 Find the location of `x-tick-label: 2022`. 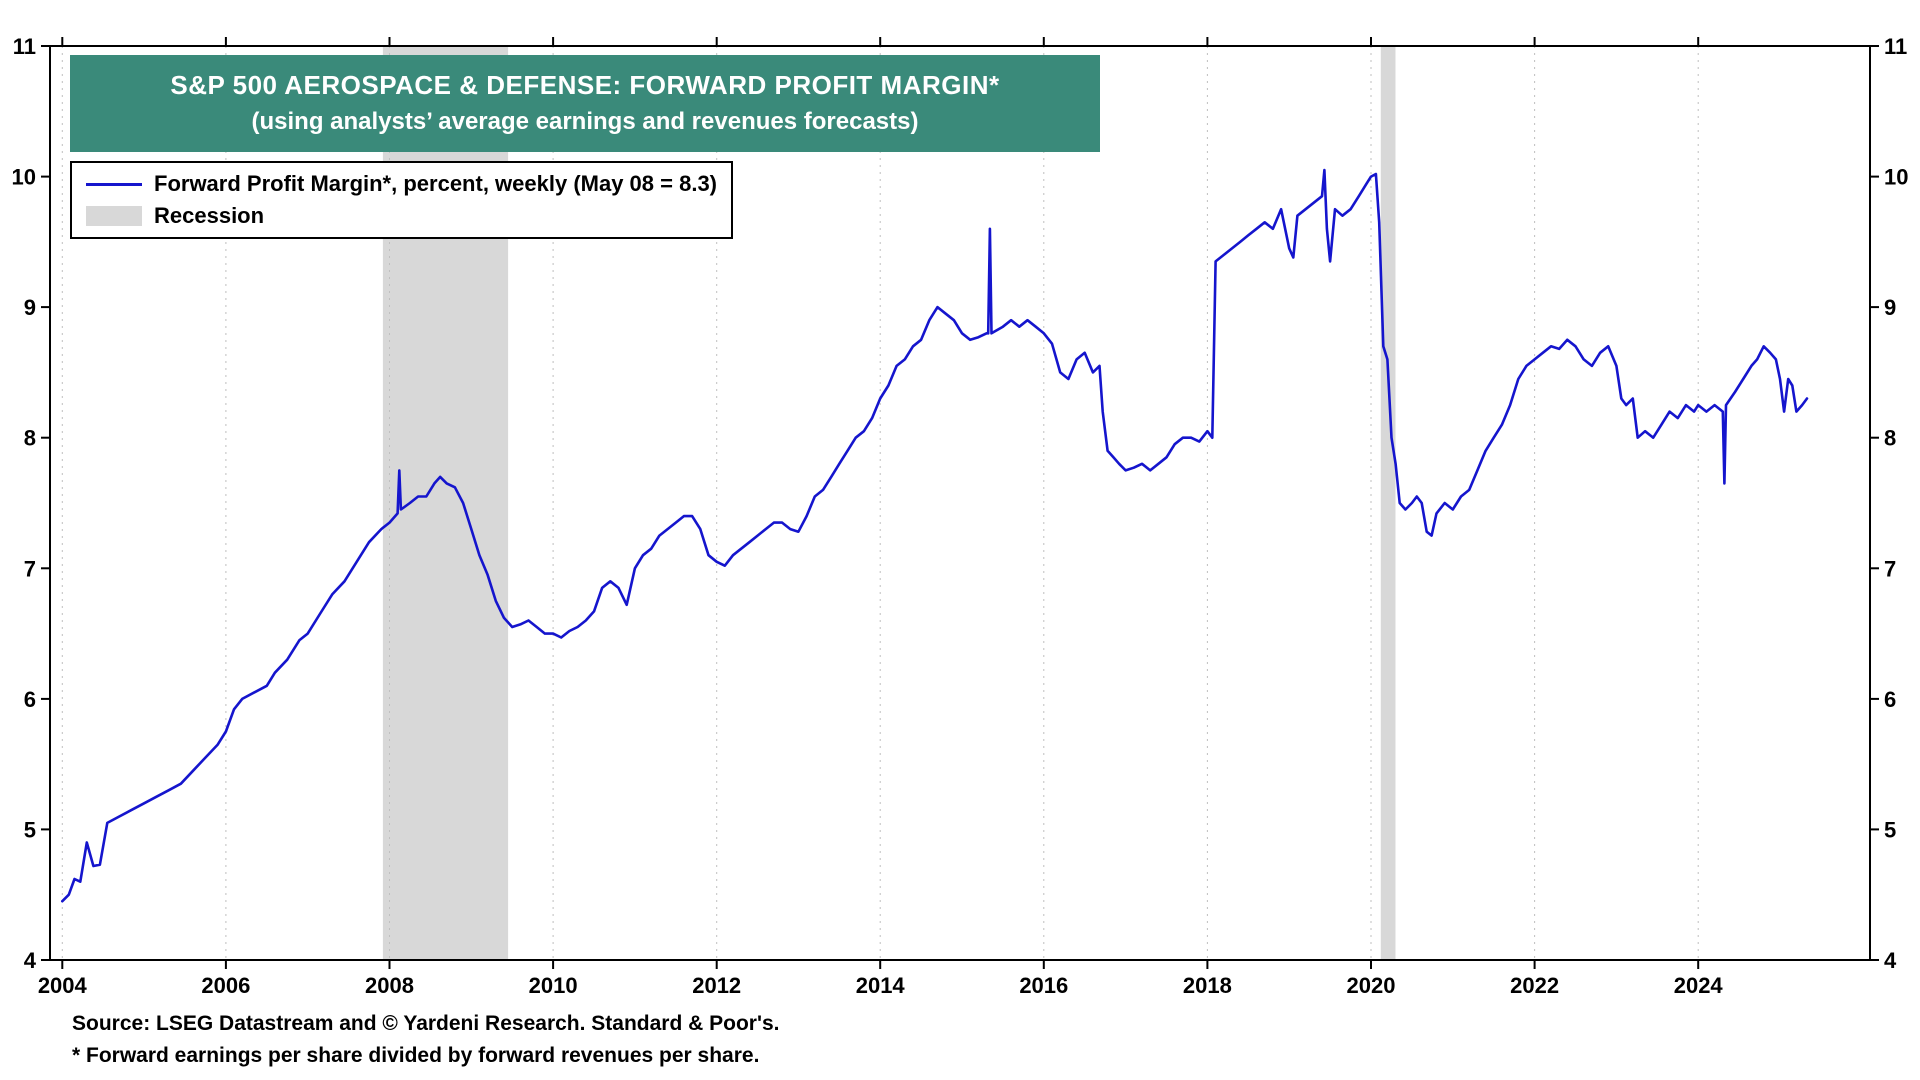

x-tick-label: 2022 is located at coordinates (1534, 985).